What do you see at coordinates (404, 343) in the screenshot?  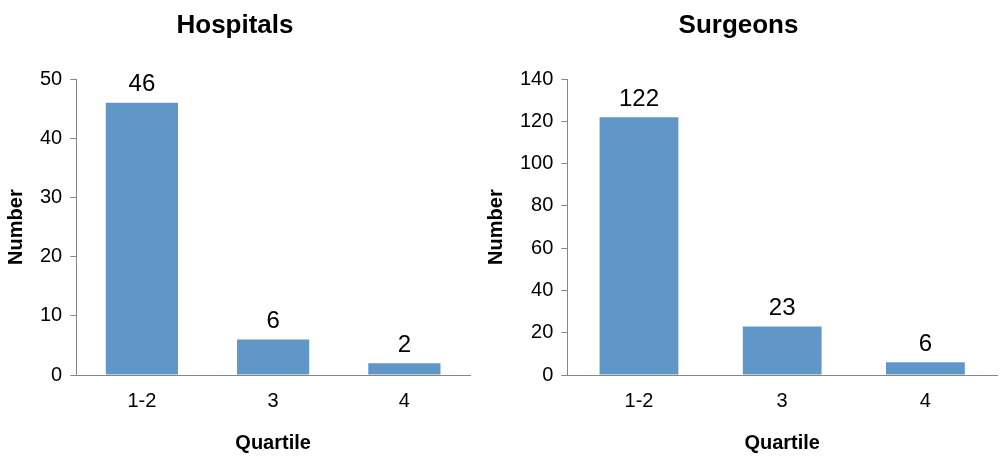 I see `data-label: 2` at bounding box center [404, 343].